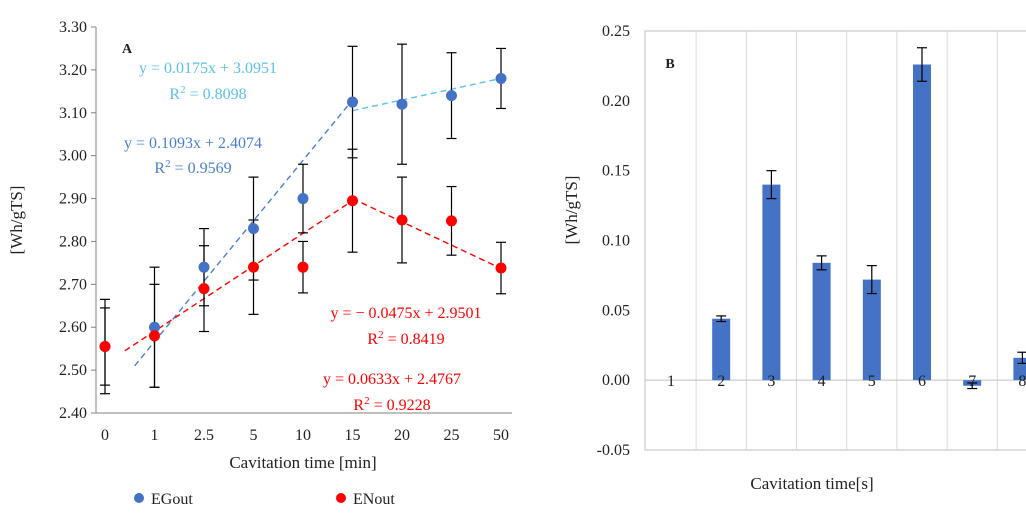 Image resolution: width=1026 pixels, height=514 pixels. I want to click on panel-b-x-tick-label: 3, so click(771, 381).